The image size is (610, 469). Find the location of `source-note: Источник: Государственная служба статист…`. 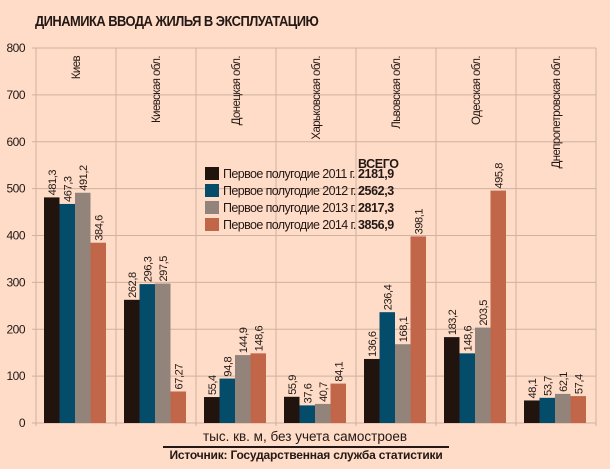

source-note: Источник: Государственная служба статист… is located at coordinates (306, 455).